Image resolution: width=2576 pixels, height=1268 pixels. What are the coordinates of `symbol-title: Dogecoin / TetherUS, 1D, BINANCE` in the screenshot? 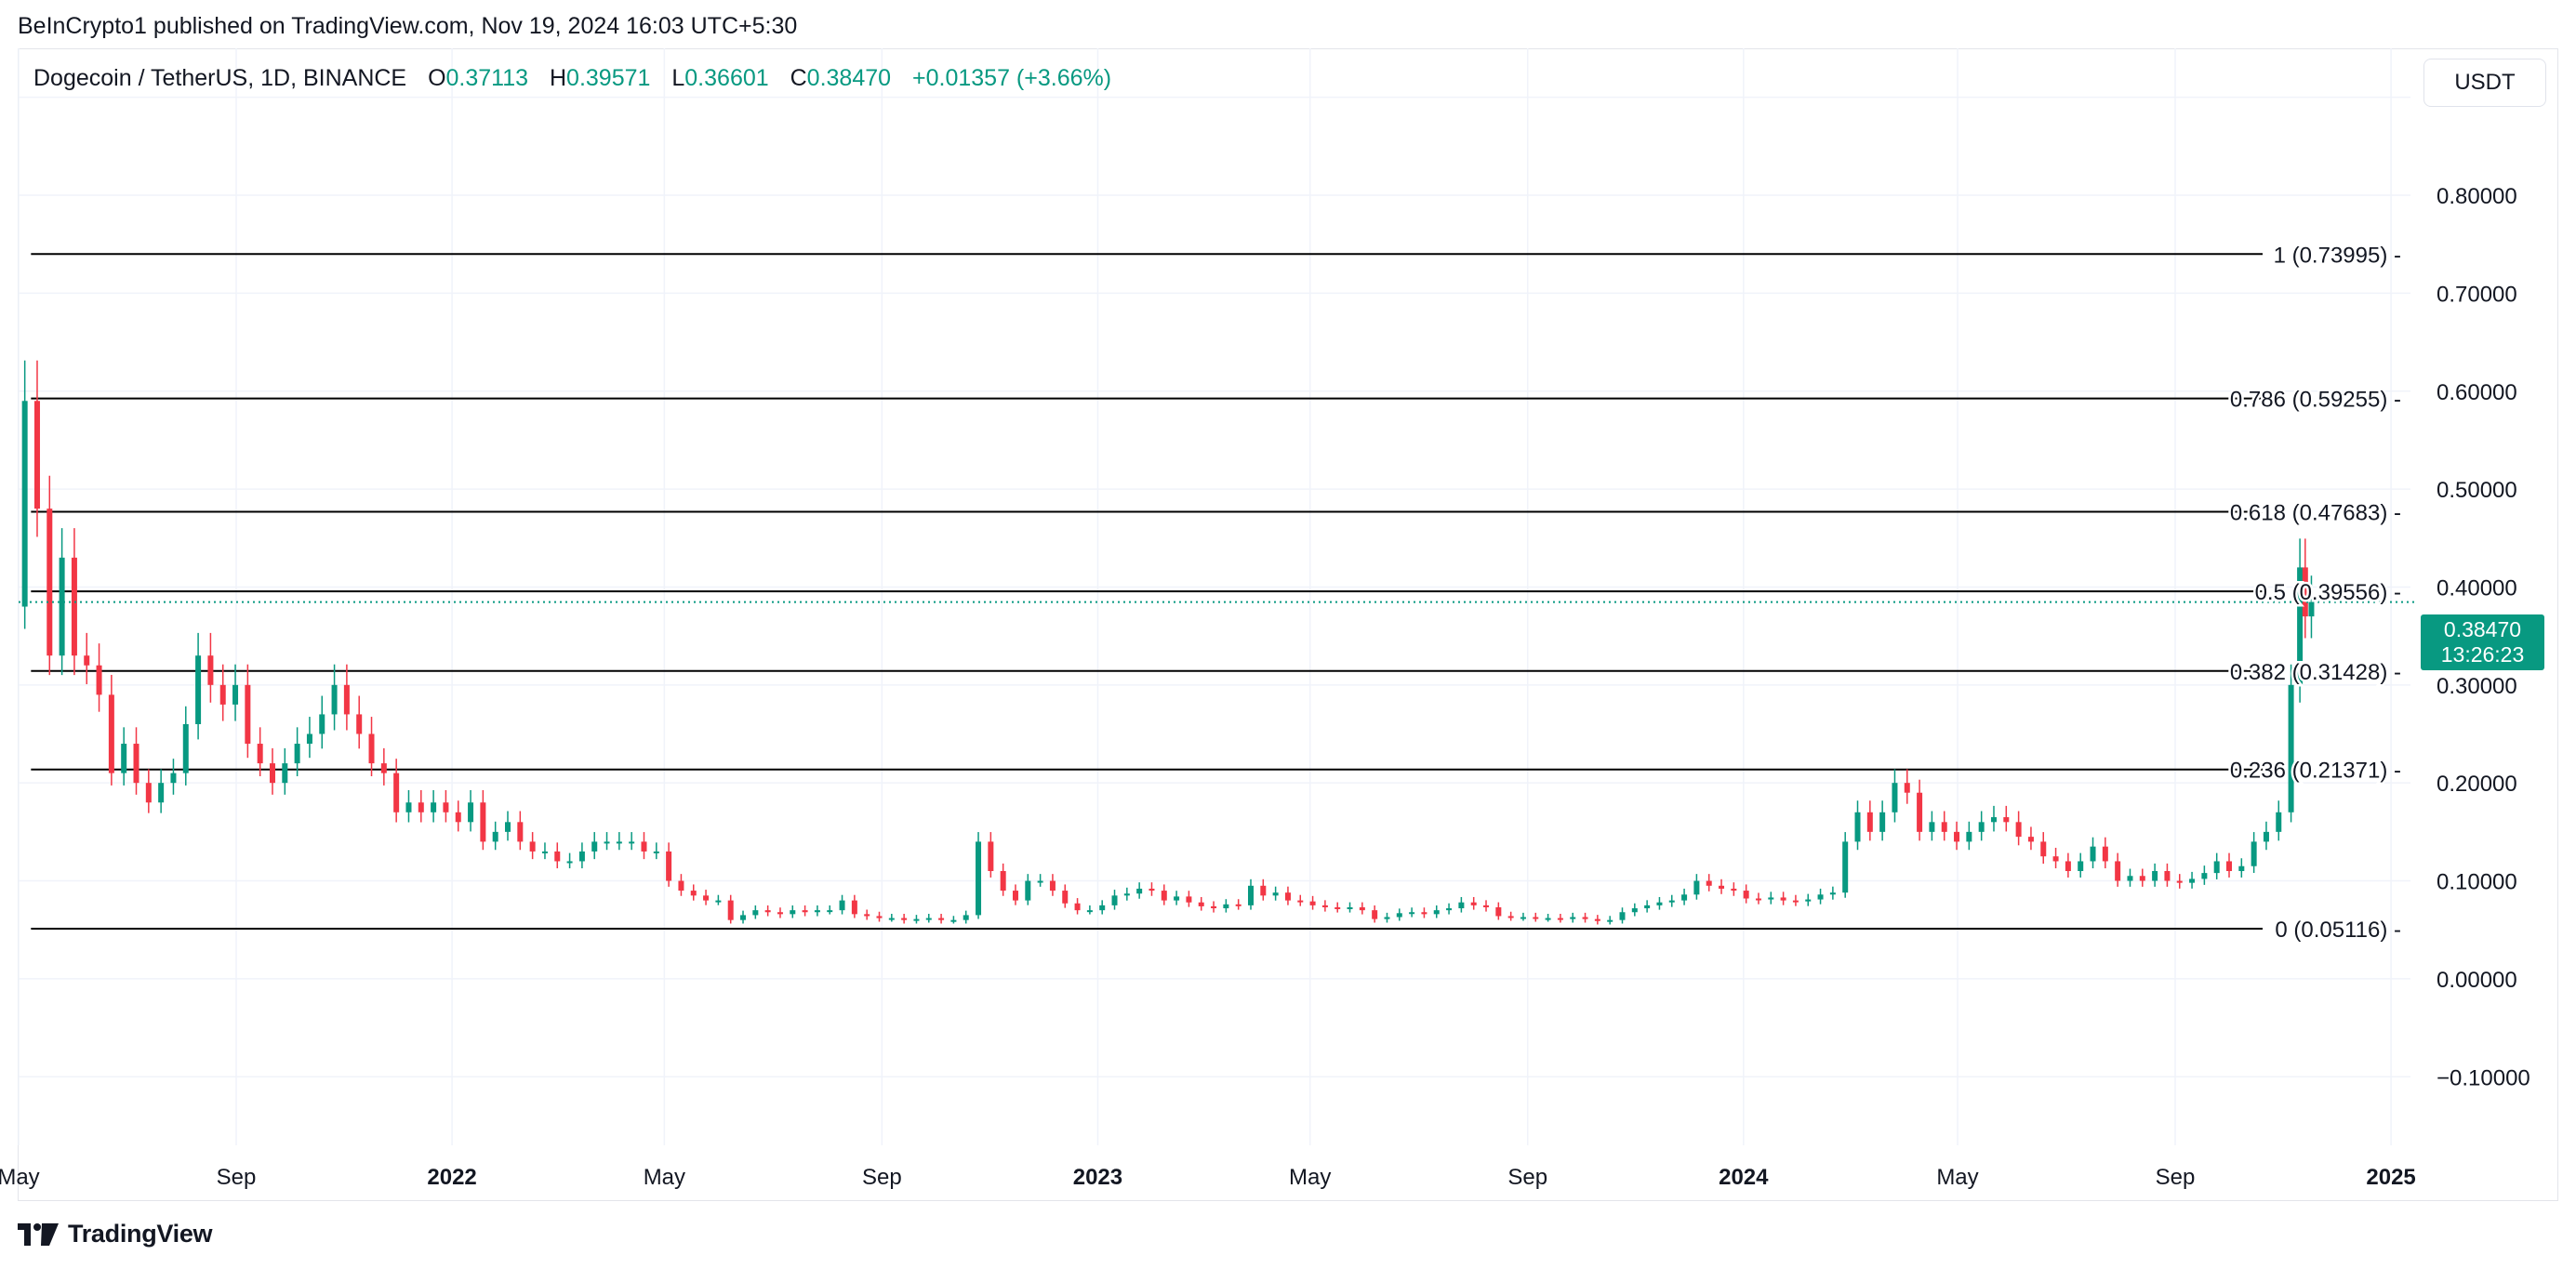 It's located at (220, 78).